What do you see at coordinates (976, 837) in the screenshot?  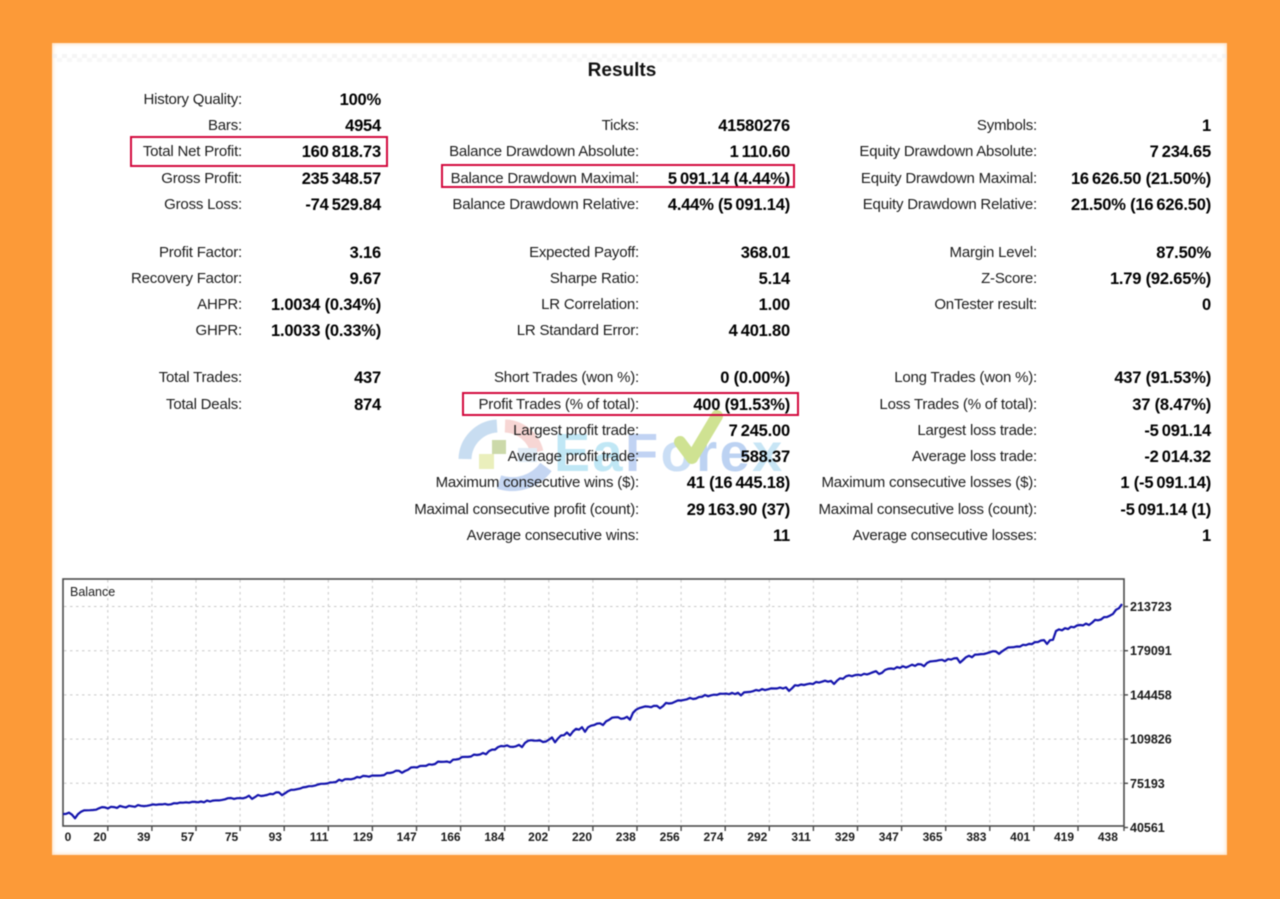 I see `svg-text: 383` at bounding box center [976, 837].